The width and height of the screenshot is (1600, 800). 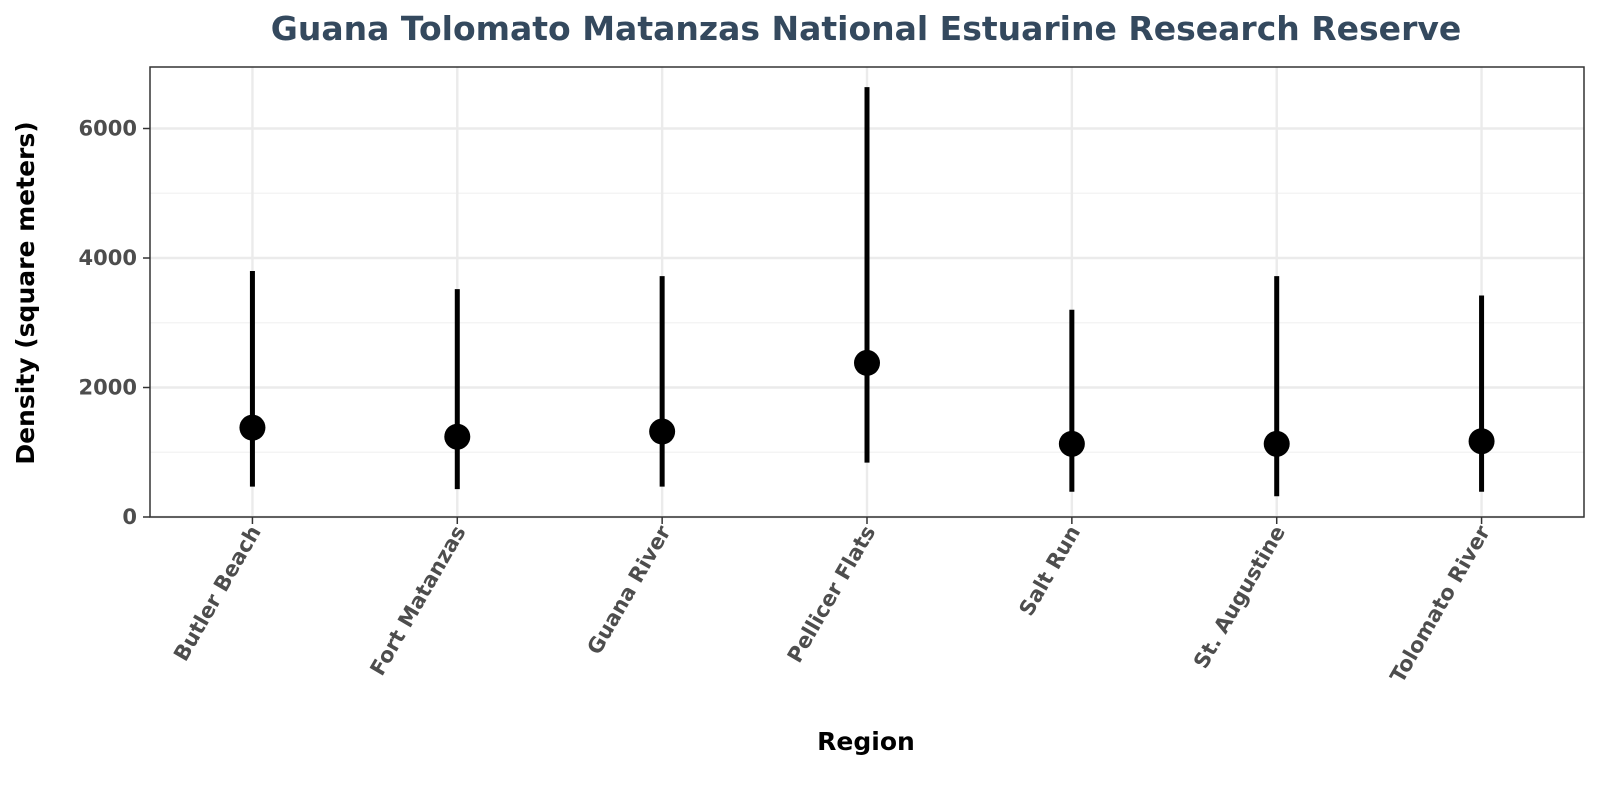 I want to click on x-tick-label: Pellicer Flats, so click(x=832, y=594).